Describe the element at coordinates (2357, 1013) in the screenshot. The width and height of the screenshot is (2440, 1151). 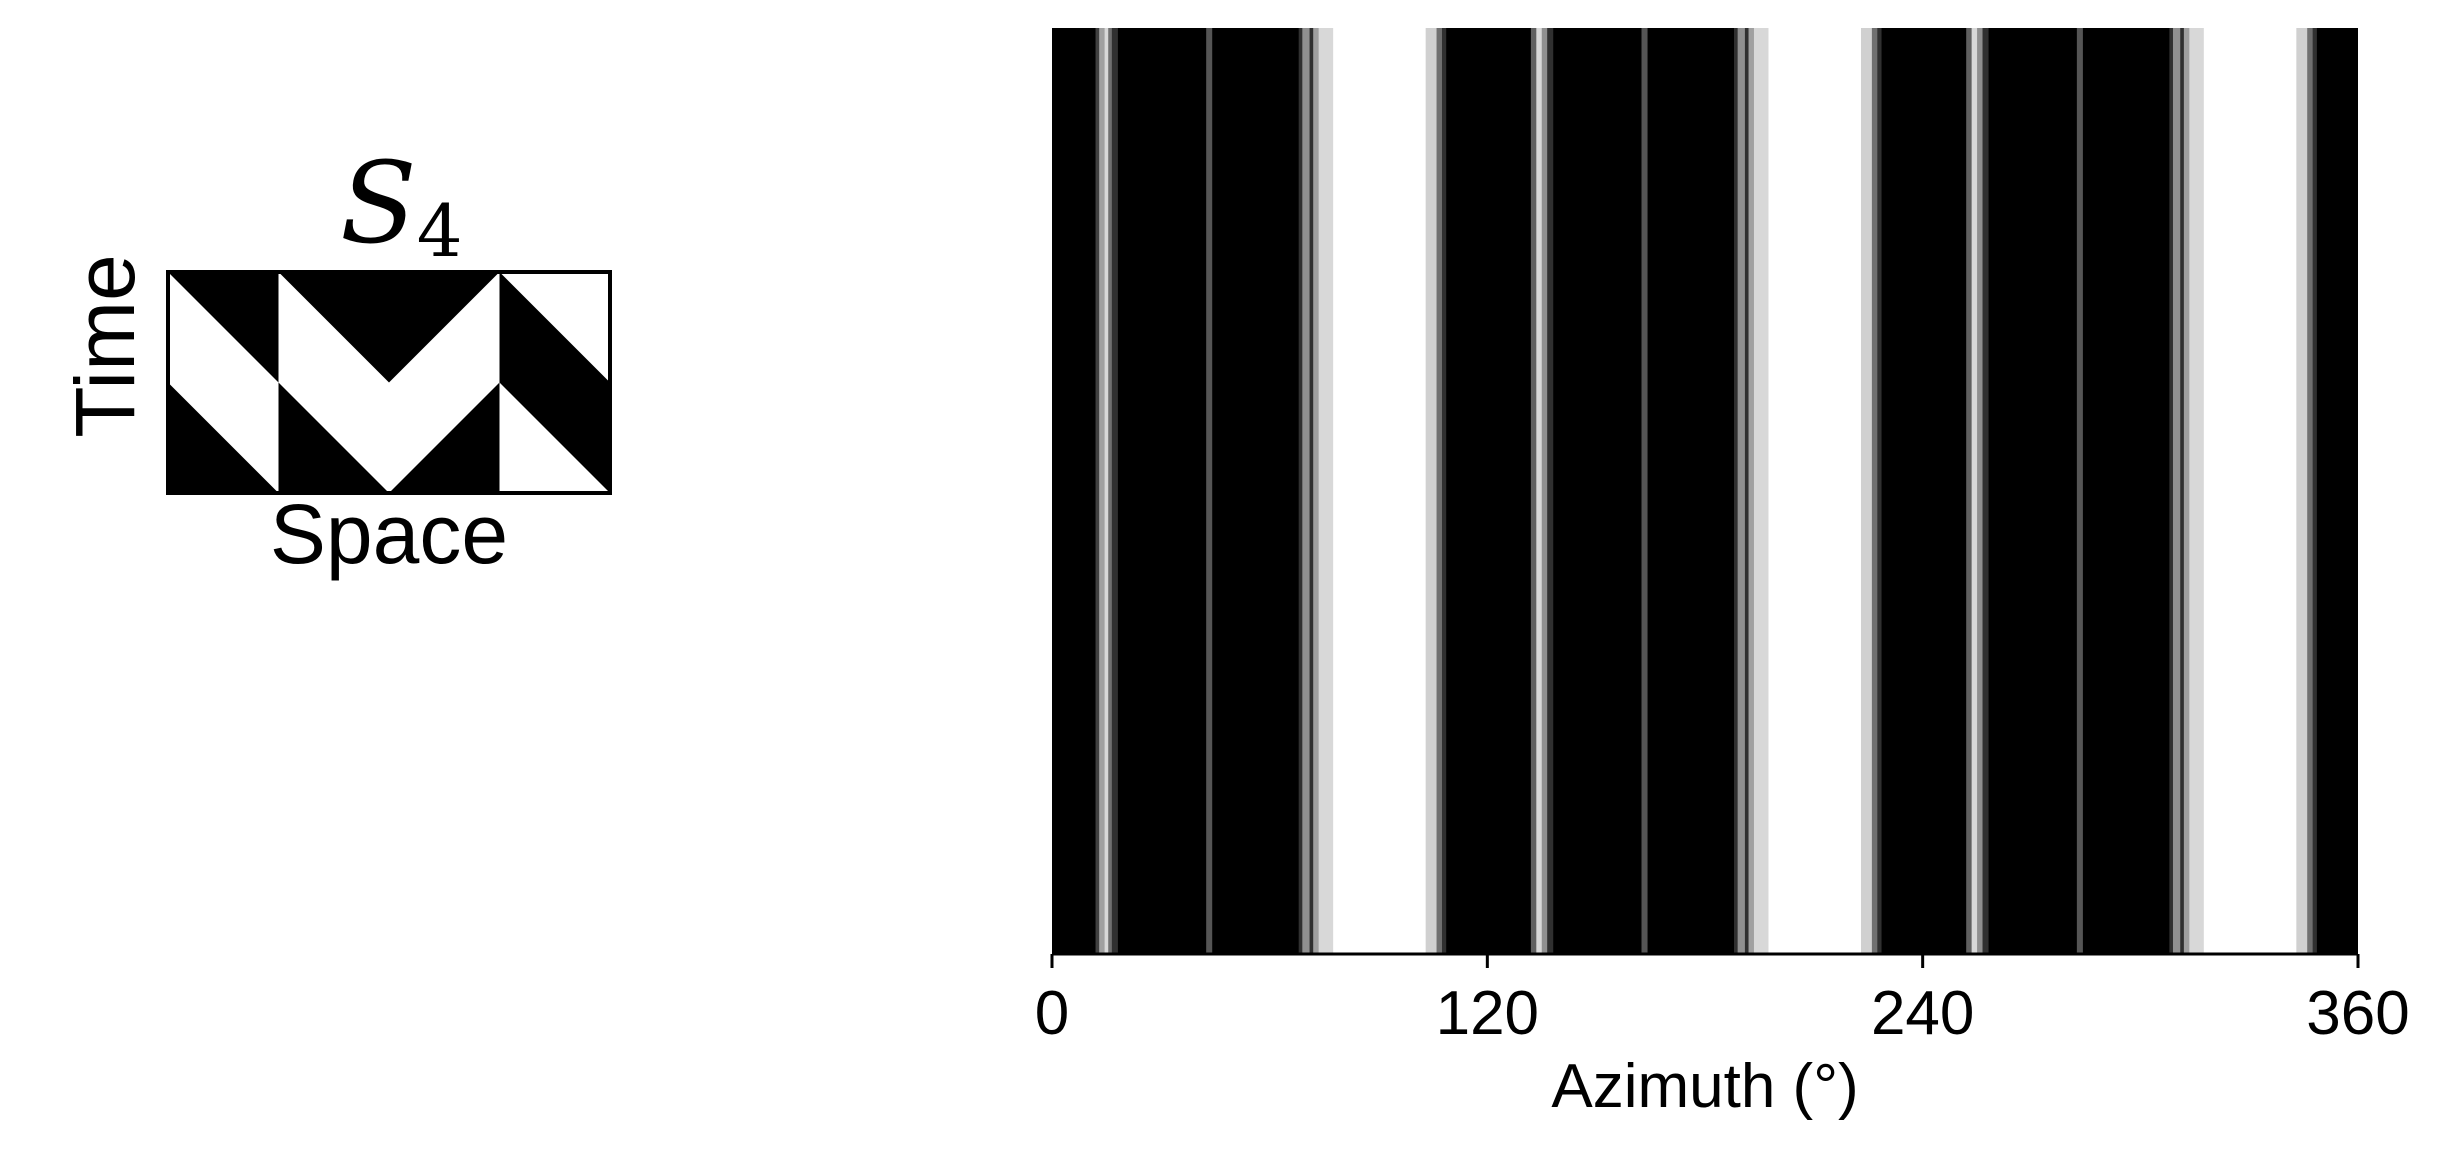
I see `x-tick-label: 360` at that location.